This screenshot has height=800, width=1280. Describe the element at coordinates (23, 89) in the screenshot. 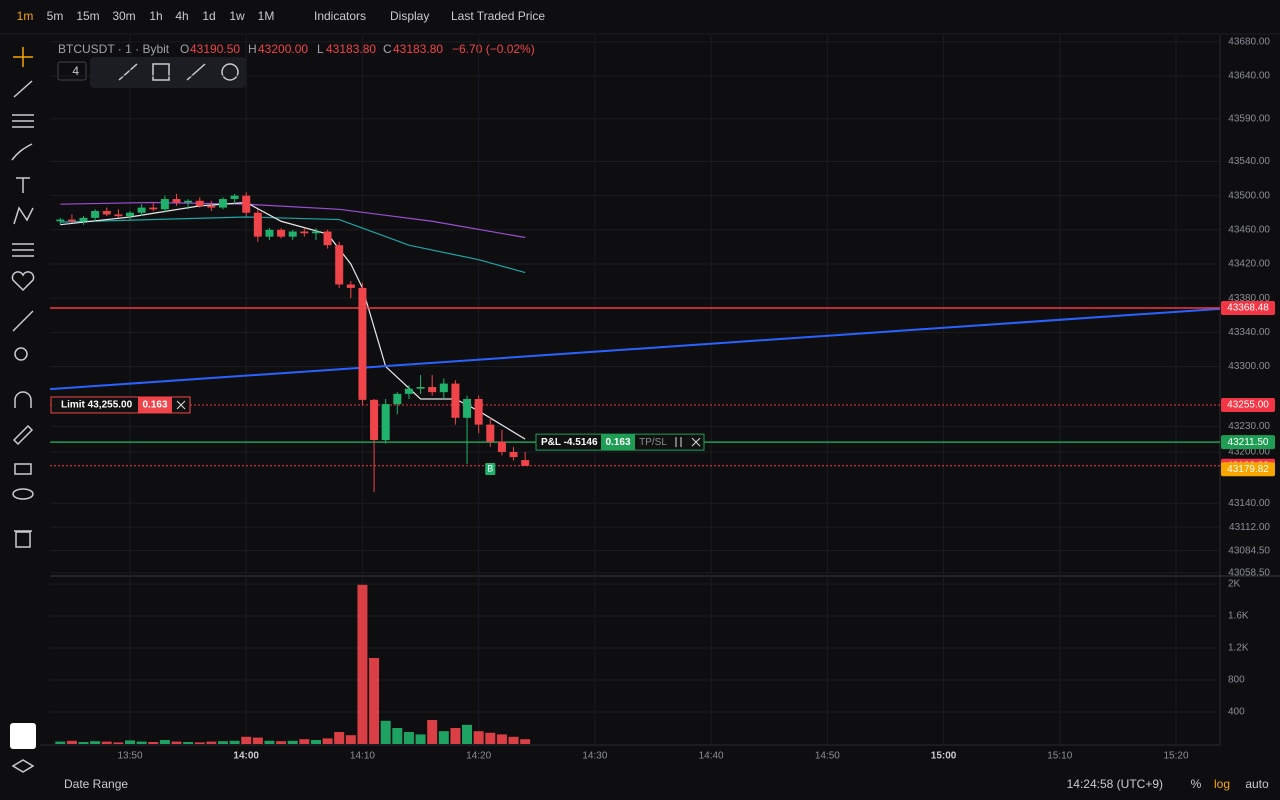

I see `line-tool` at that location.